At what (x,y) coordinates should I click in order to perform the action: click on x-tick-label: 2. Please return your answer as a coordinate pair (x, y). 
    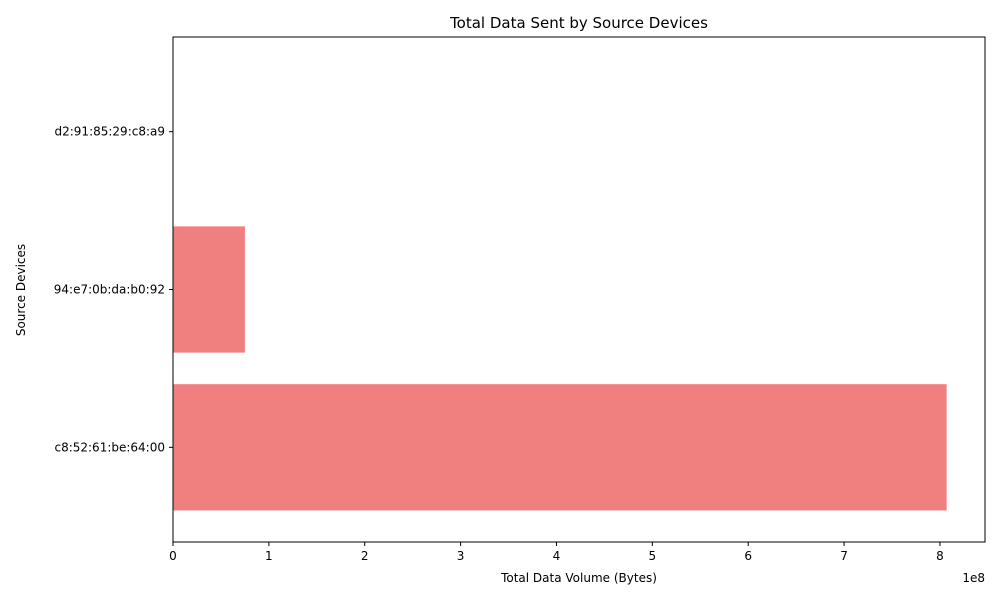
    Looking at the image, I should click on (365, 556).